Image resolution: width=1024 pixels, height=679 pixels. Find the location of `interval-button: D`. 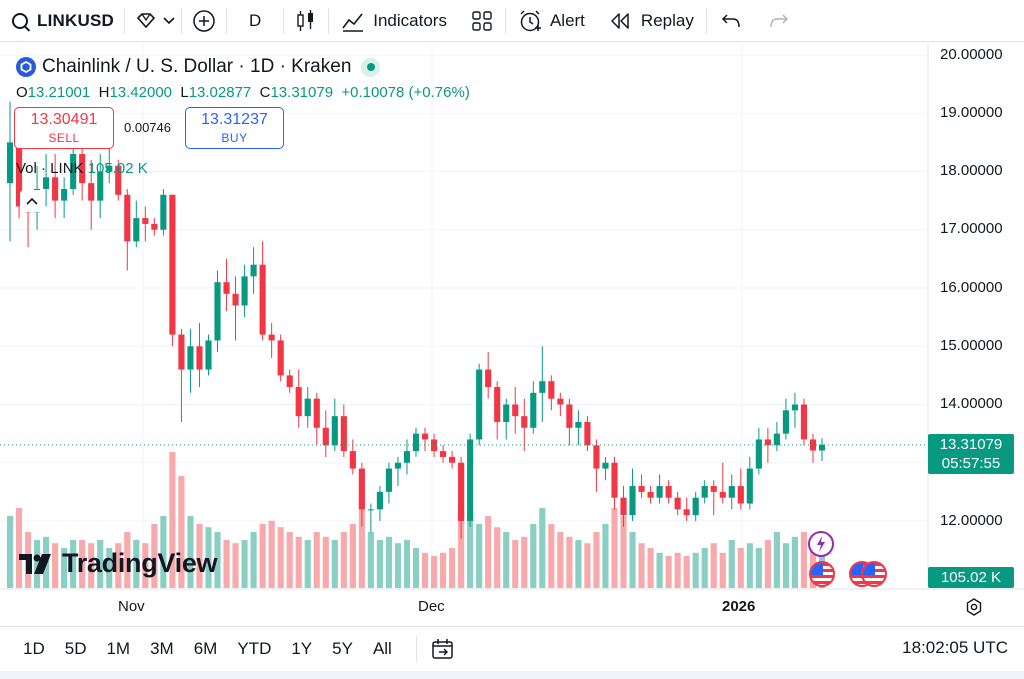

interval-button: D is located at coordinates (255, 20).